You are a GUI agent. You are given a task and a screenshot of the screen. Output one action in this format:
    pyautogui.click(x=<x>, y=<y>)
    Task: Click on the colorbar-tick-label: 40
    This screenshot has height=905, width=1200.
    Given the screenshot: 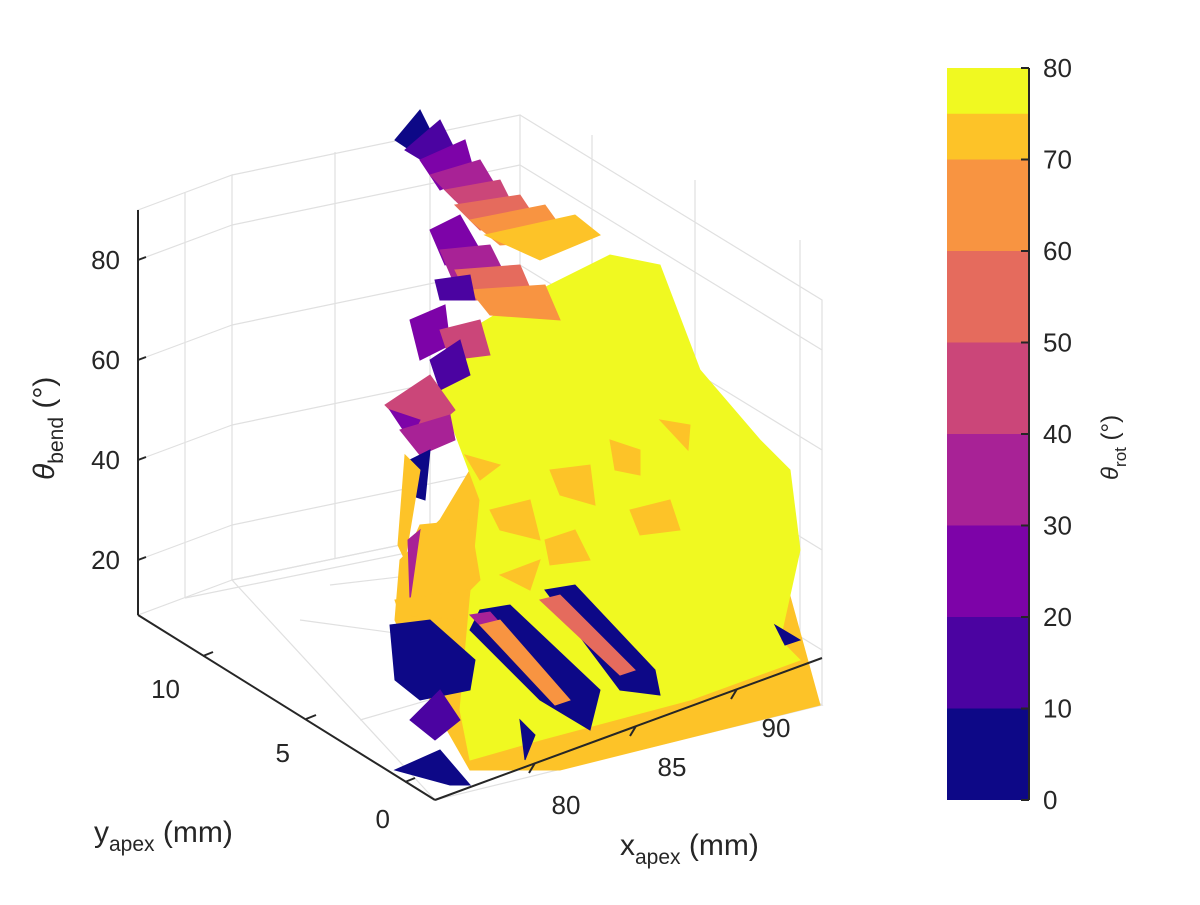 What is the action you would take?
    pyautogui.click(x=1057, y=434)
    